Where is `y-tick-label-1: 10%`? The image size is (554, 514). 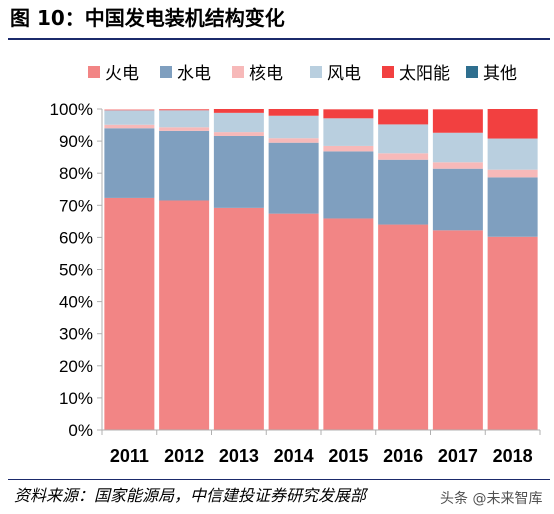
y-tick-label-1: 10% is located at coordinates (76, 398).